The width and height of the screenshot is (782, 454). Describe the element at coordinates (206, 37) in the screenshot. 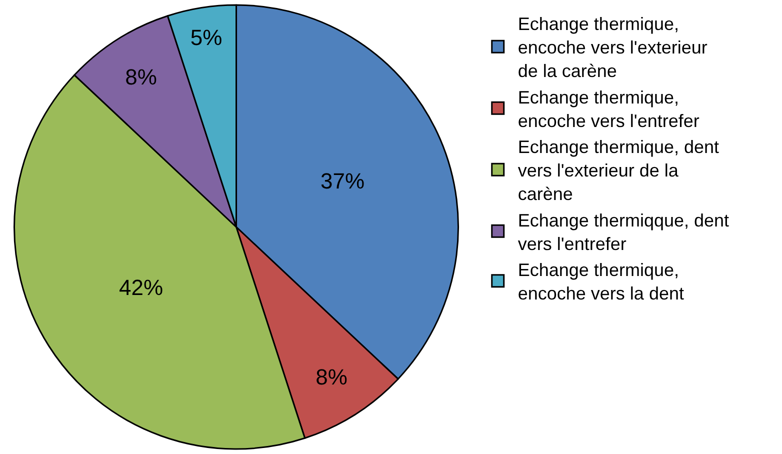

I see `data-label: 5%` at that location.